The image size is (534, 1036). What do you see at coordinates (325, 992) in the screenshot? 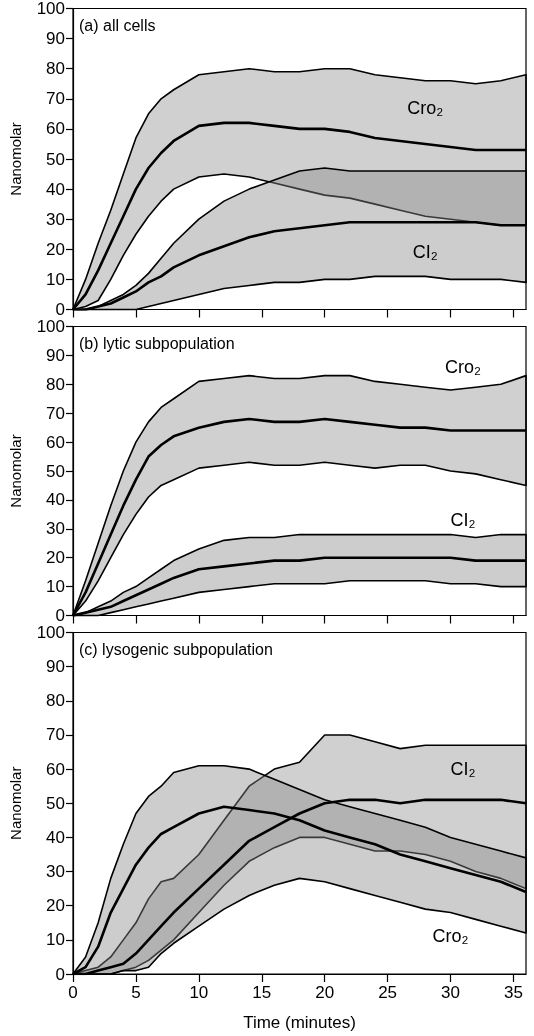
I see `x-tick-label: 20` at bounding box center [325, 992].